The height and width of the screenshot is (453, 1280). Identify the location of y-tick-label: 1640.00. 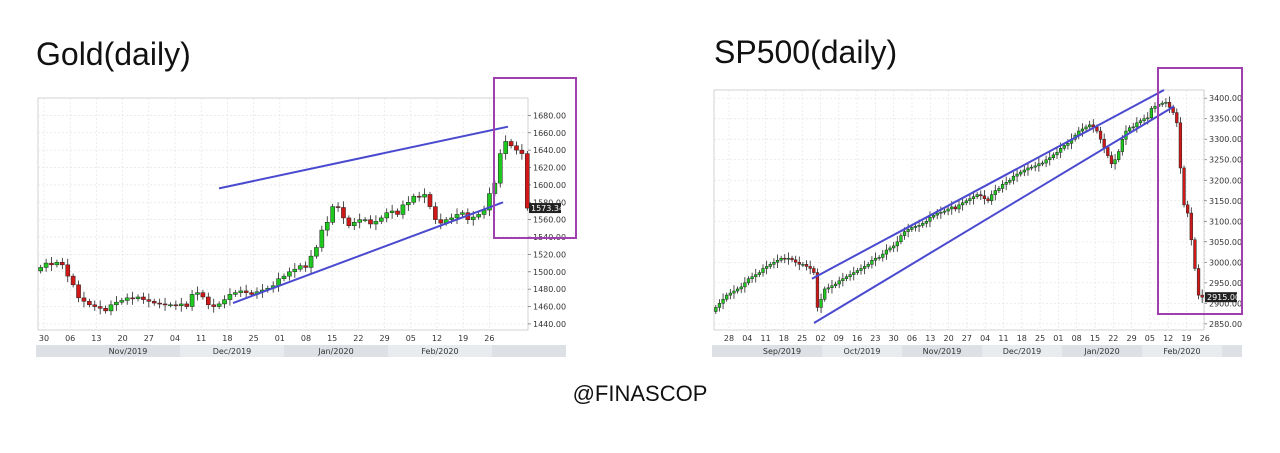
(549, 150).